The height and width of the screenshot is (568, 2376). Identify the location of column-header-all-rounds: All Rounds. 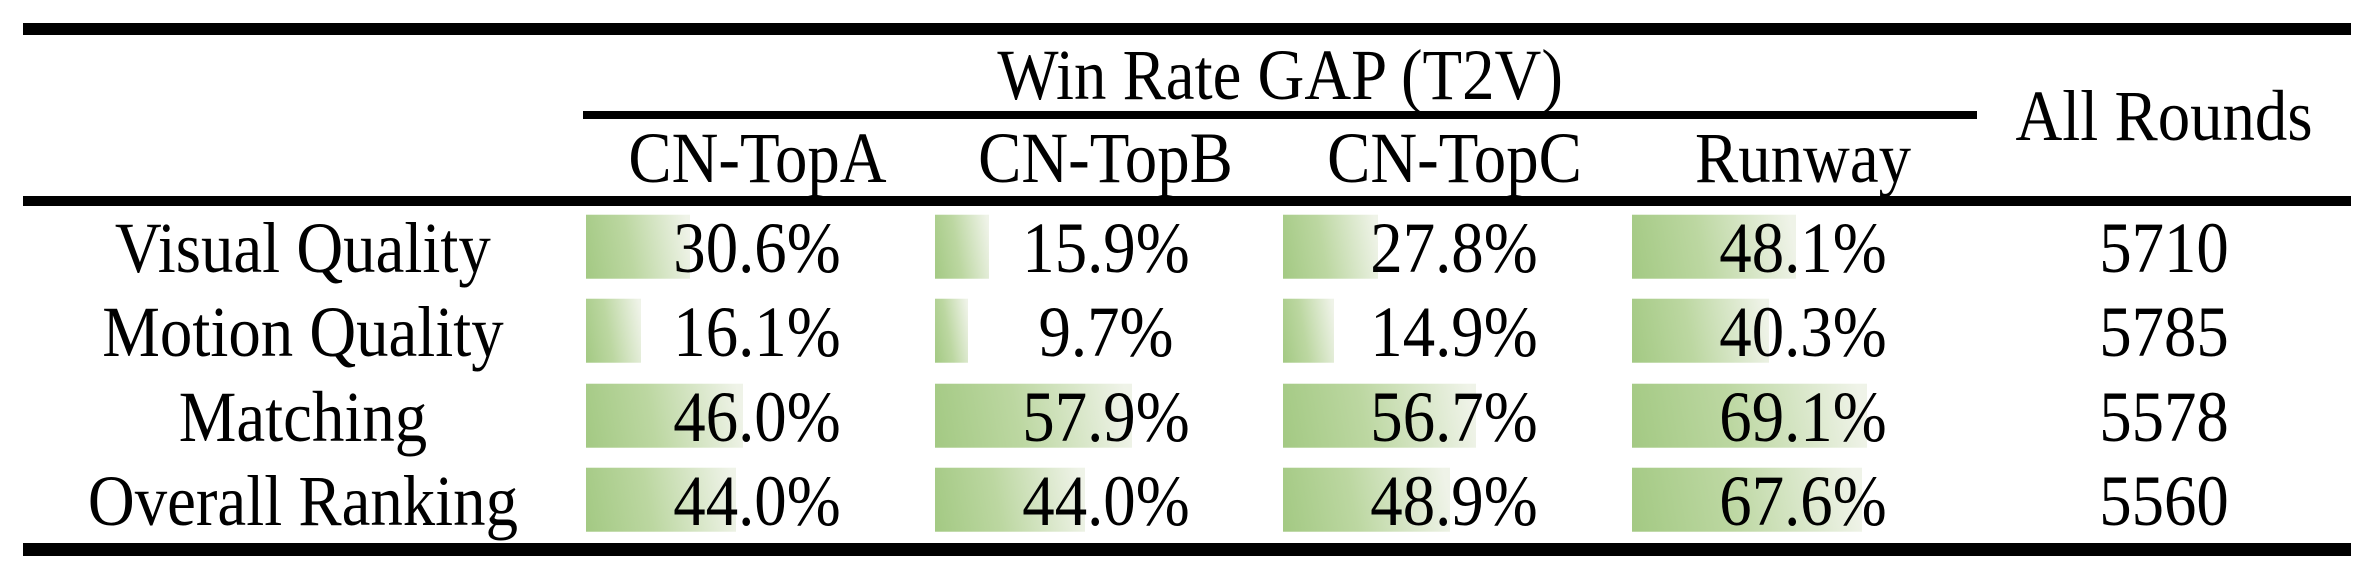
(2164, 115).